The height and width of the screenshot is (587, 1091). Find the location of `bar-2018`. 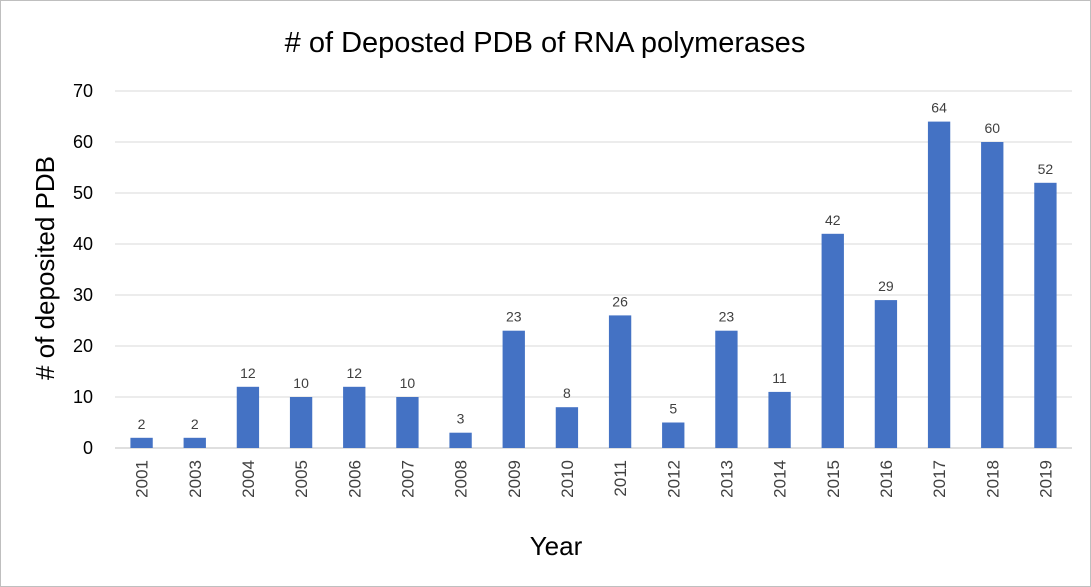

bar-2018 is located at coordinates (992, 295).